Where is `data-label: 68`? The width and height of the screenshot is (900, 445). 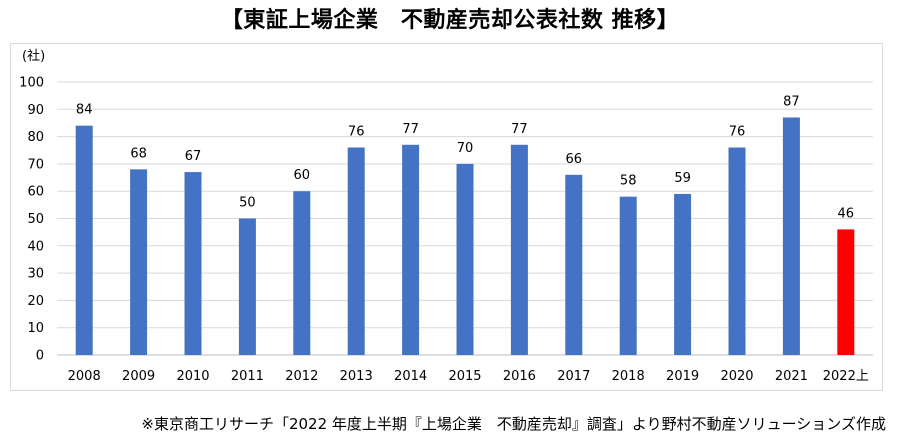 data-label: 68 is located at coordinates (138, 153).